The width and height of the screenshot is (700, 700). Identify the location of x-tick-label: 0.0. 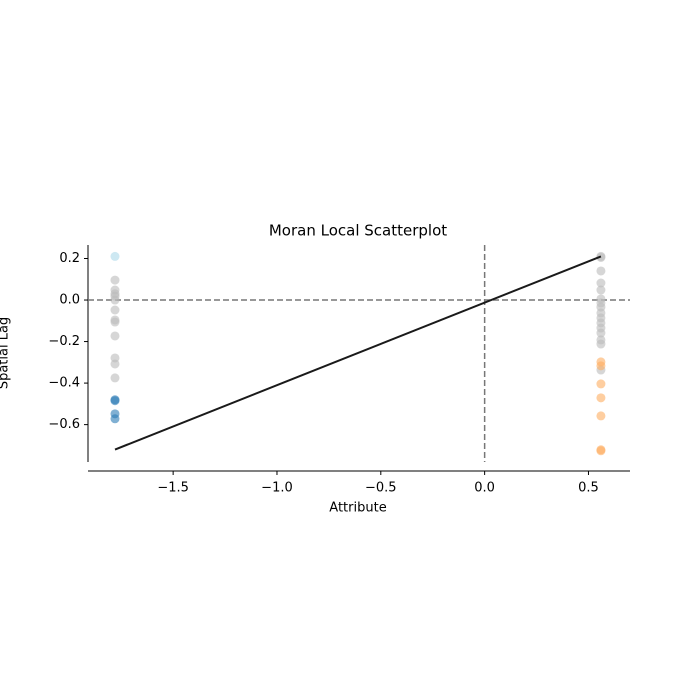
(484, 488).